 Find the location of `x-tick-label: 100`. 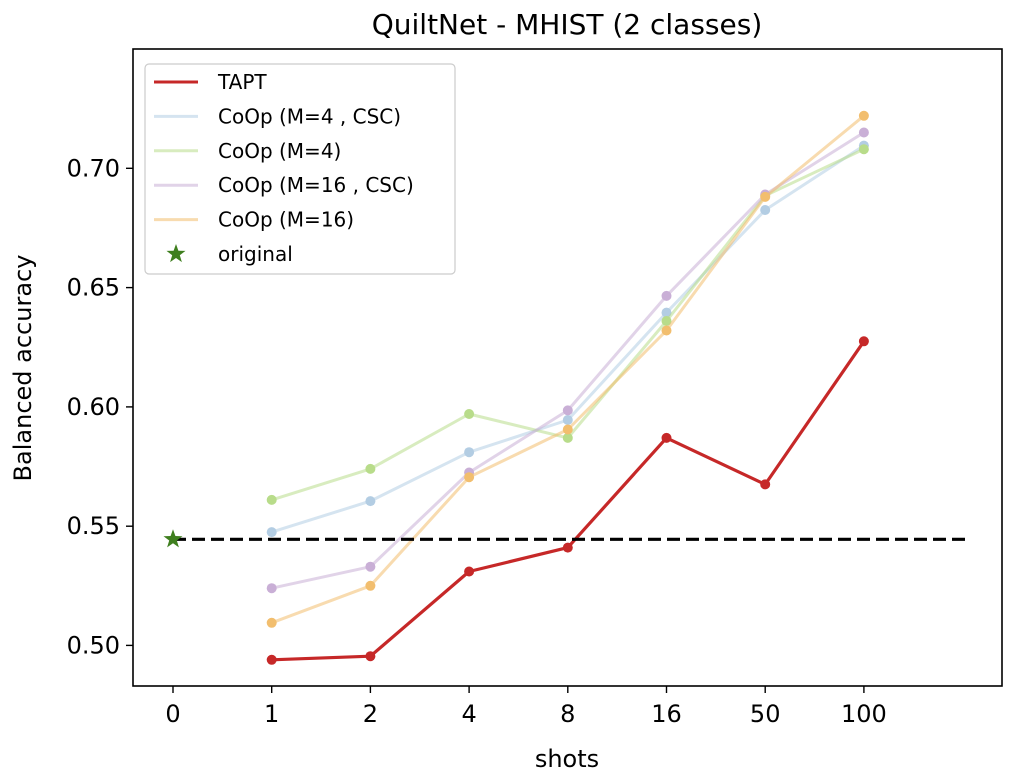

x-tick-label: 100 is located at coordinates (864, 714).